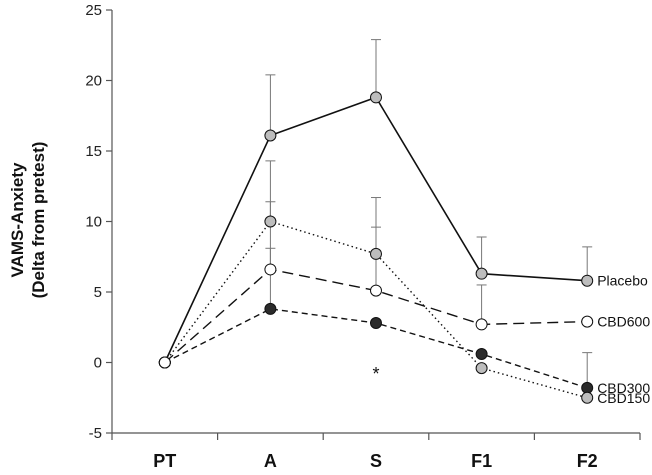 The width and height of the screenshot is (652, 475). What do you see at coordinates (28, 220) in the screenshot?
I see `y-axis-title: VAMS-Anxiety (Delta from pretest)` at bounding box center [28, 220].